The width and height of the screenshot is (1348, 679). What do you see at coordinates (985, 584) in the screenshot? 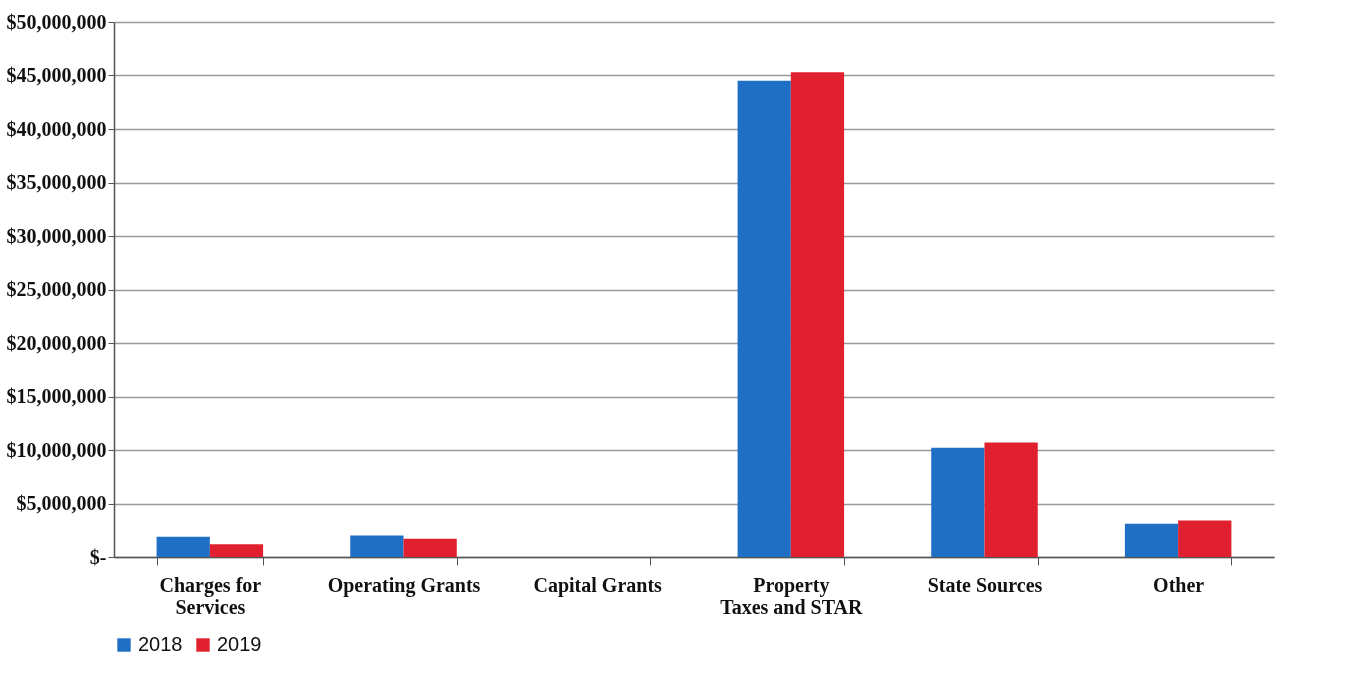
I see `x-tick-label: State Sources` at bounding box center [985, 584].